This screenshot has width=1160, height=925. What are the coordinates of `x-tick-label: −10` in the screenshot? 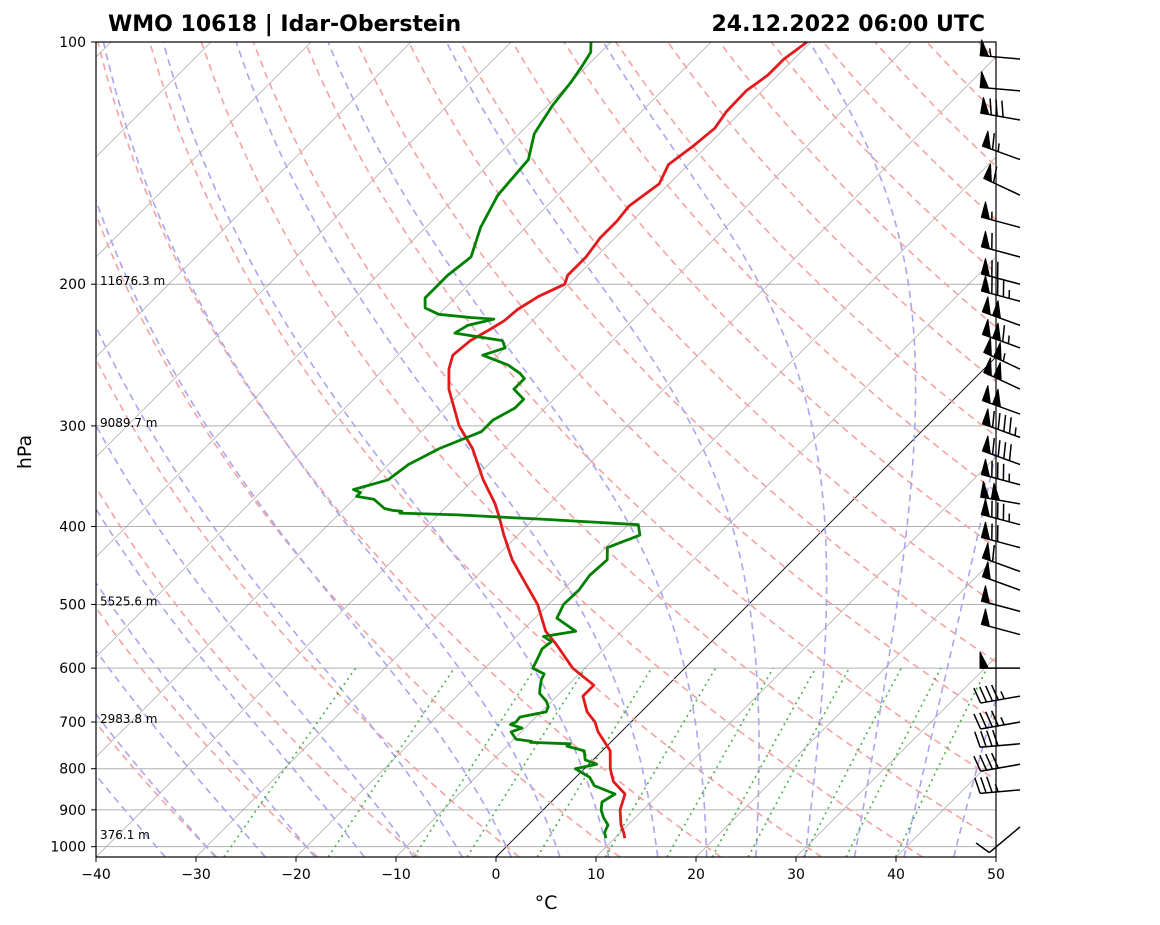 It's located at (396, 875).